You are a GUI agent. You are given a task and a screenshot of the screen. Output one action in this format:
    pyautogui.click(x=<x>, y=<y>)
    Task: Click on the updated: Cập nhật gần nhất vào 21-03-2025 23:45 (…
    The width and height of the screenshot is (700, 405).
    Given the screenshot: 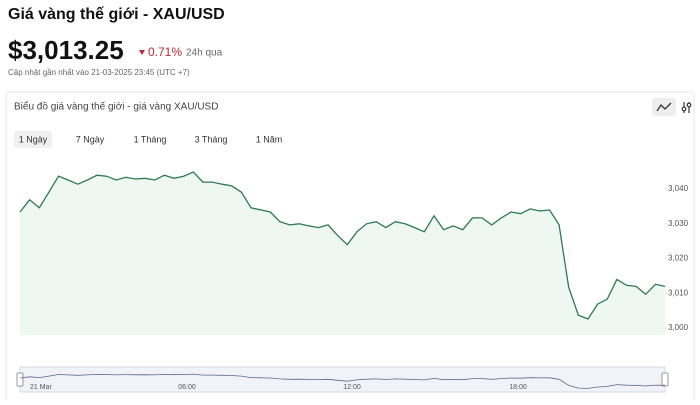 What is the action you would take?
    pyautogui.click(x=99, y=72)
    